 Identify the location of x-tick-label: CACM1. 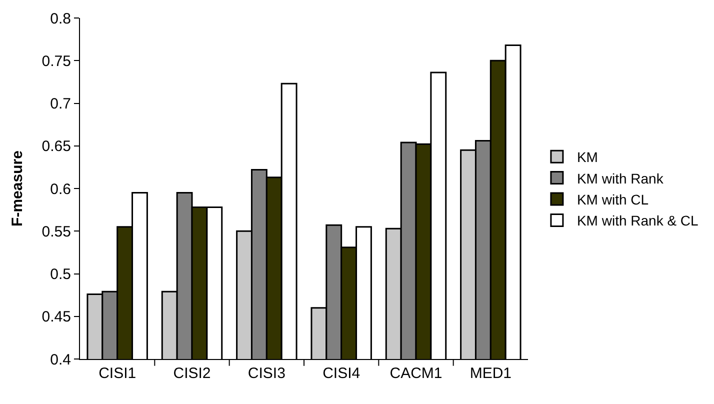
(416, 373).